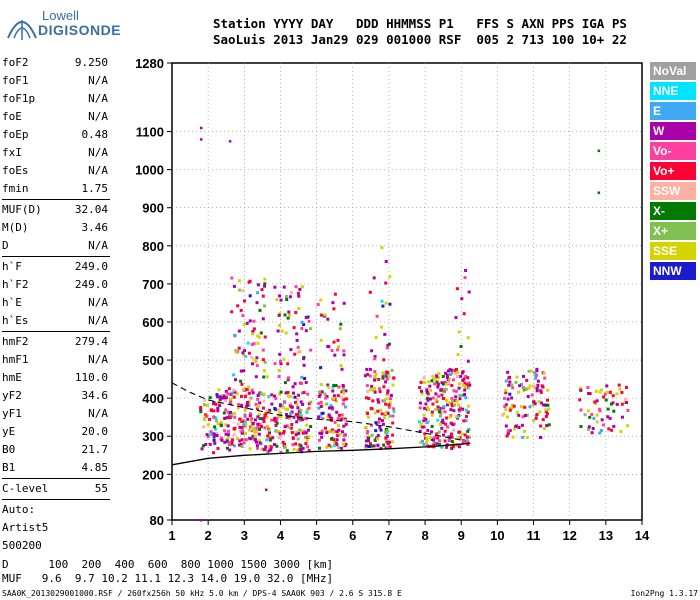 The image size is (700, 600). Describe the element at coordinates (19, 509) in the screenshot. I see `autoscaling-line1: Auto:` at that location.